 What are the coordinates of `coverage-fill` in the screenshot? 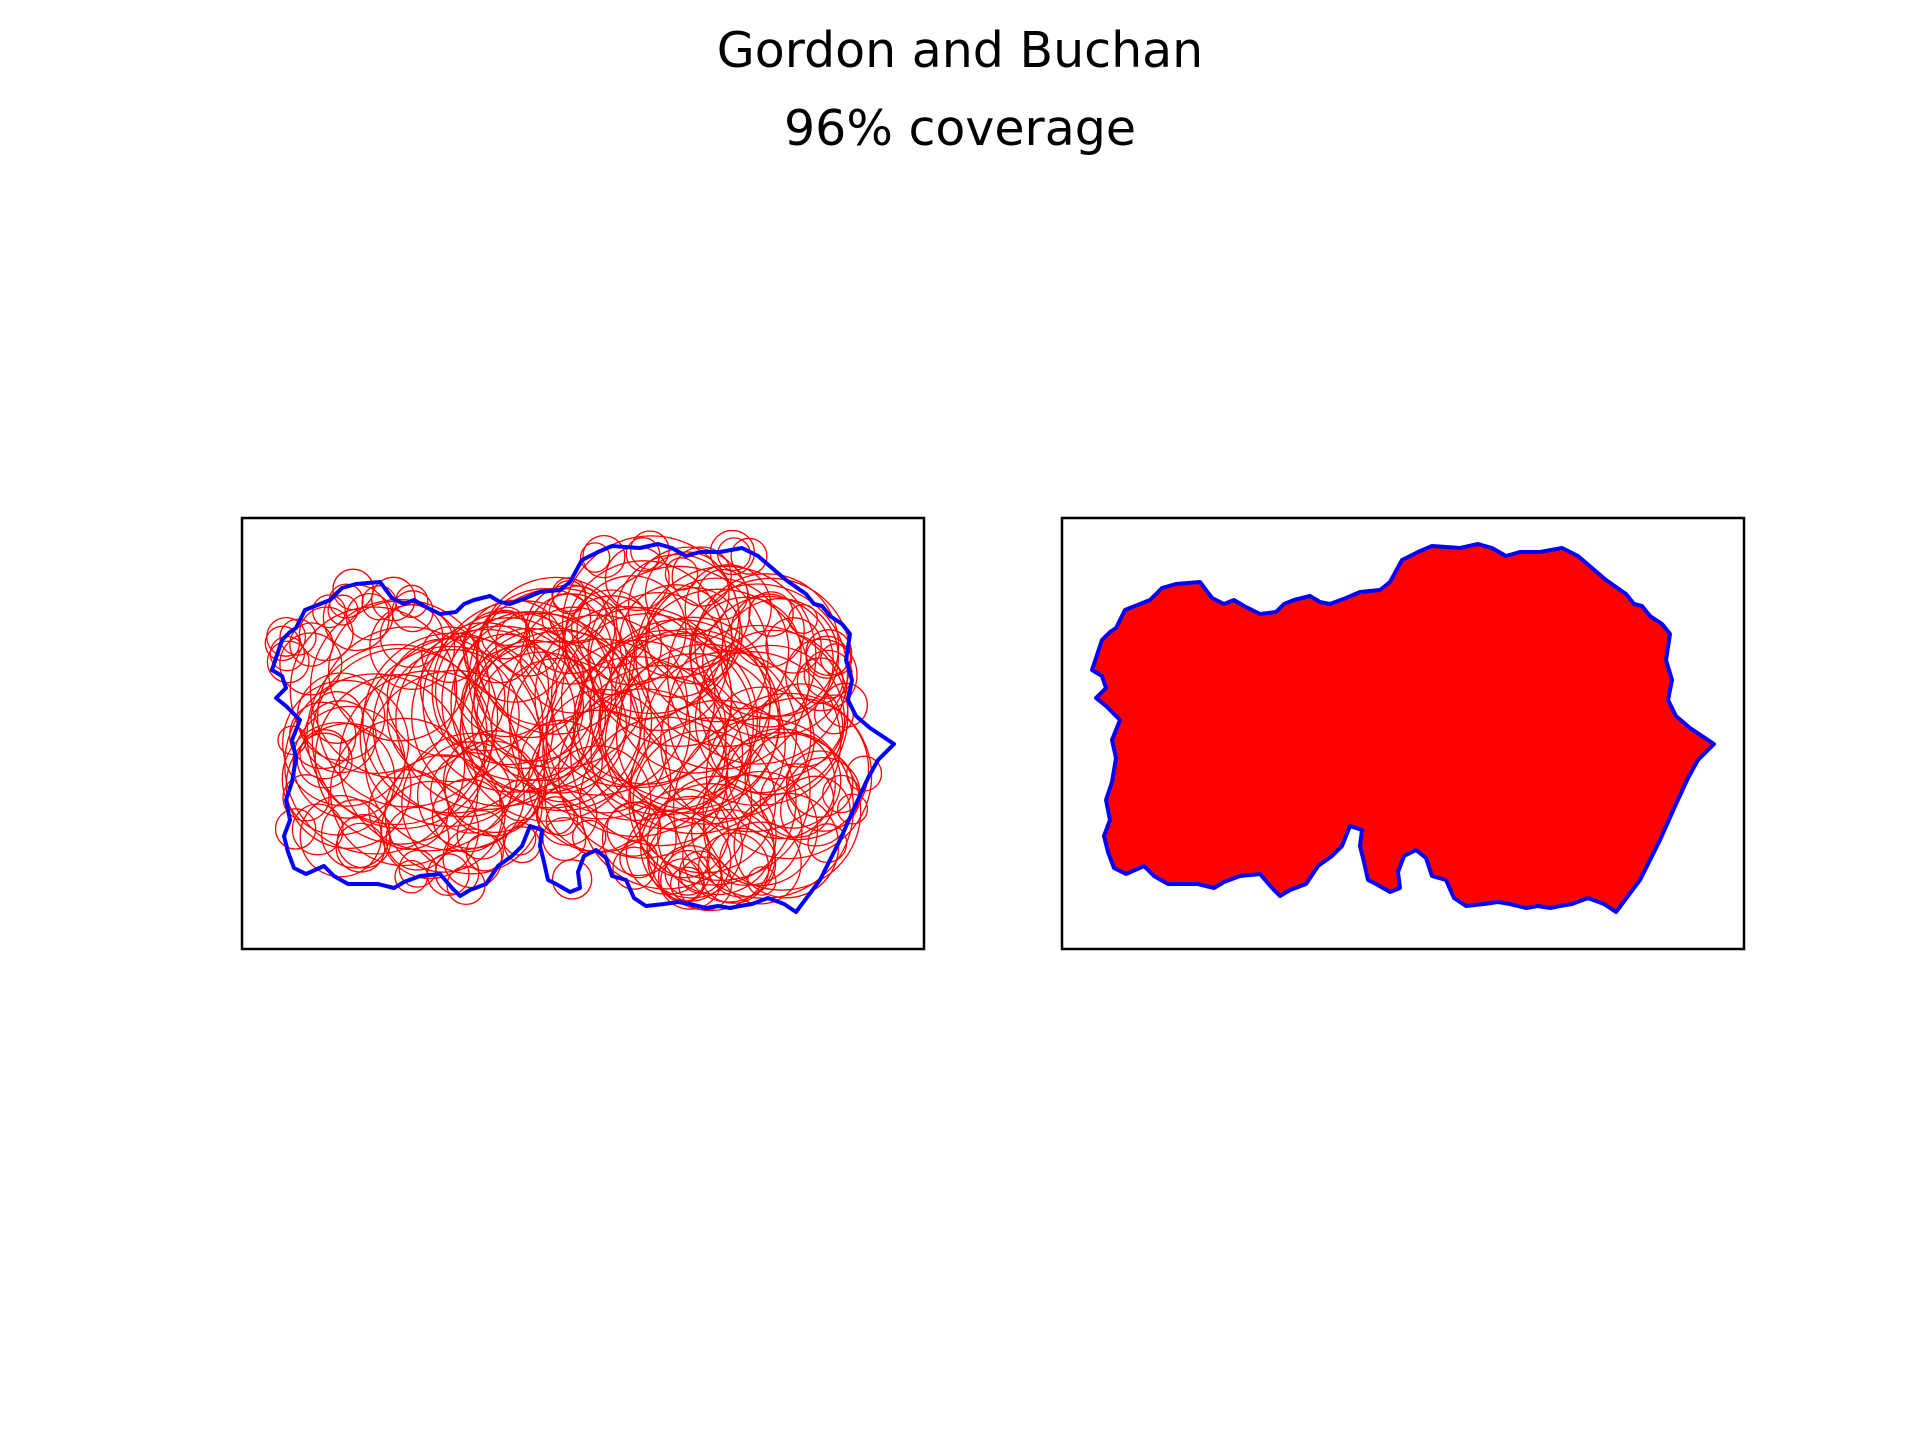 It's located at (1403, 728).